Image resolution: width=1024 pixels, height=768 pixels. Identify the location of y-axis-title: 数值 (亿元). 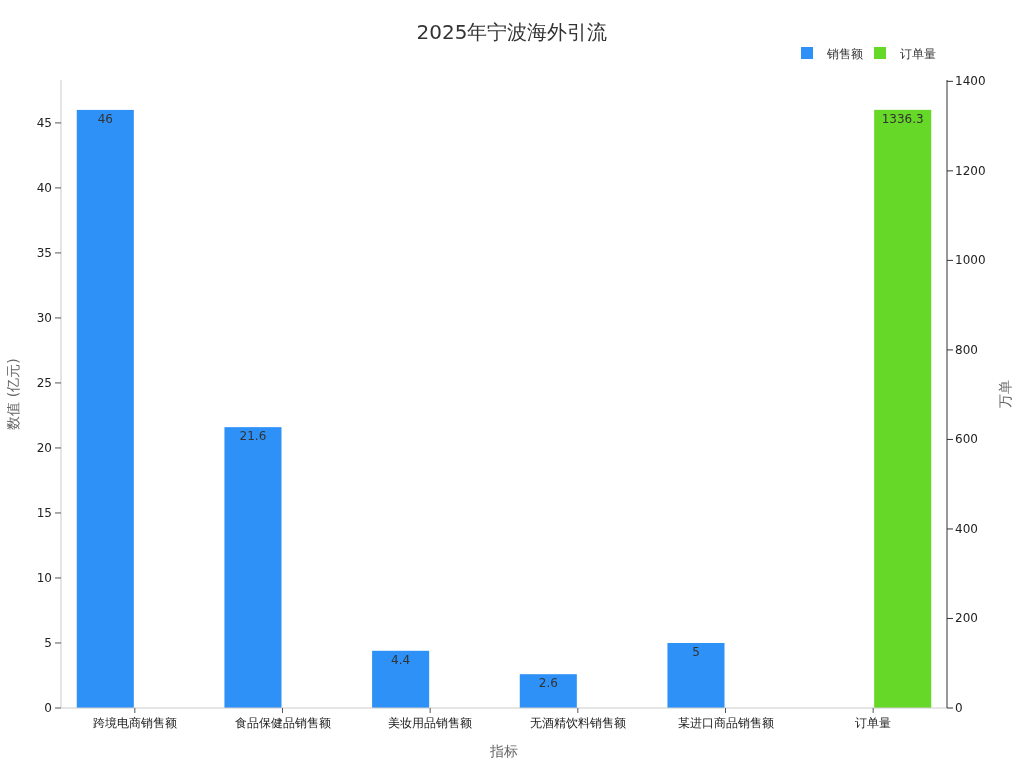
(13, 394).